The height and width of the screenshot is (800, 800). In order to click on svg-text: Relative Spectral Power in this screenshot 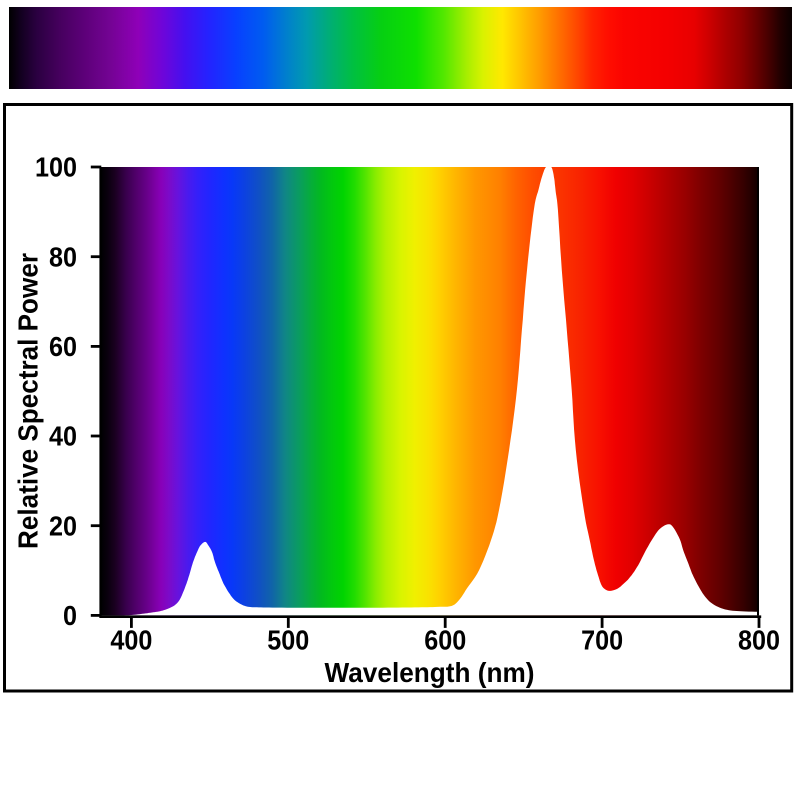, I will do `click(28, 401)`.